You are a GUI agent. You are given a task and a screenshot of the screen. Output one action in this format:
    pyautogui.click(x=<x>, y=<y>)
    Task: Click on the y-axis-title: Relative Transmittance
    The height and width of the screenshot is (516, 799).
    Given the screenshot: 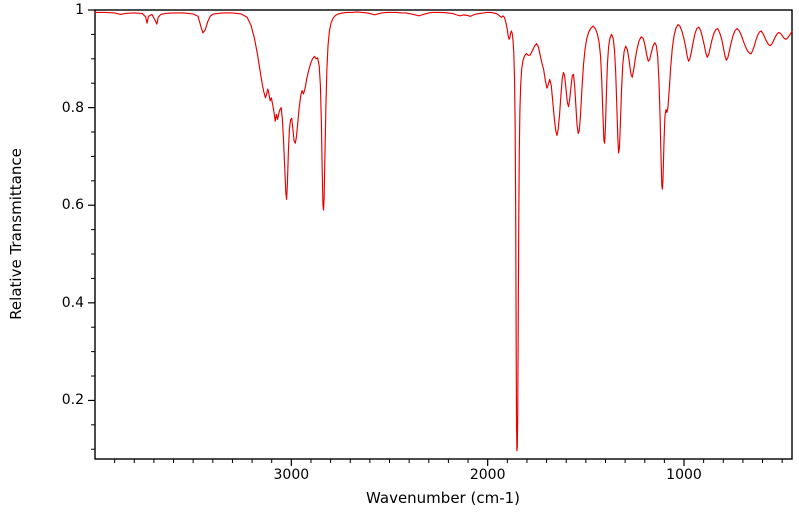 What is the action you would take?
    pyautogui.click(x=16, y=234)
    